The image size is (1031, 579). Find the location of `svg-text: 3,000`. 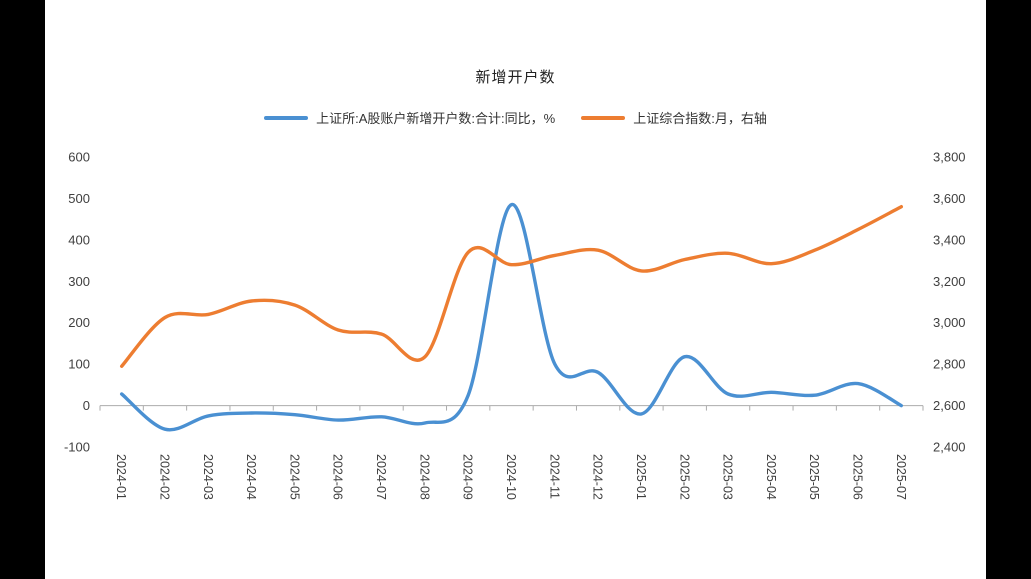

svg-text: 3,000 is located at coordinates (949, 322).